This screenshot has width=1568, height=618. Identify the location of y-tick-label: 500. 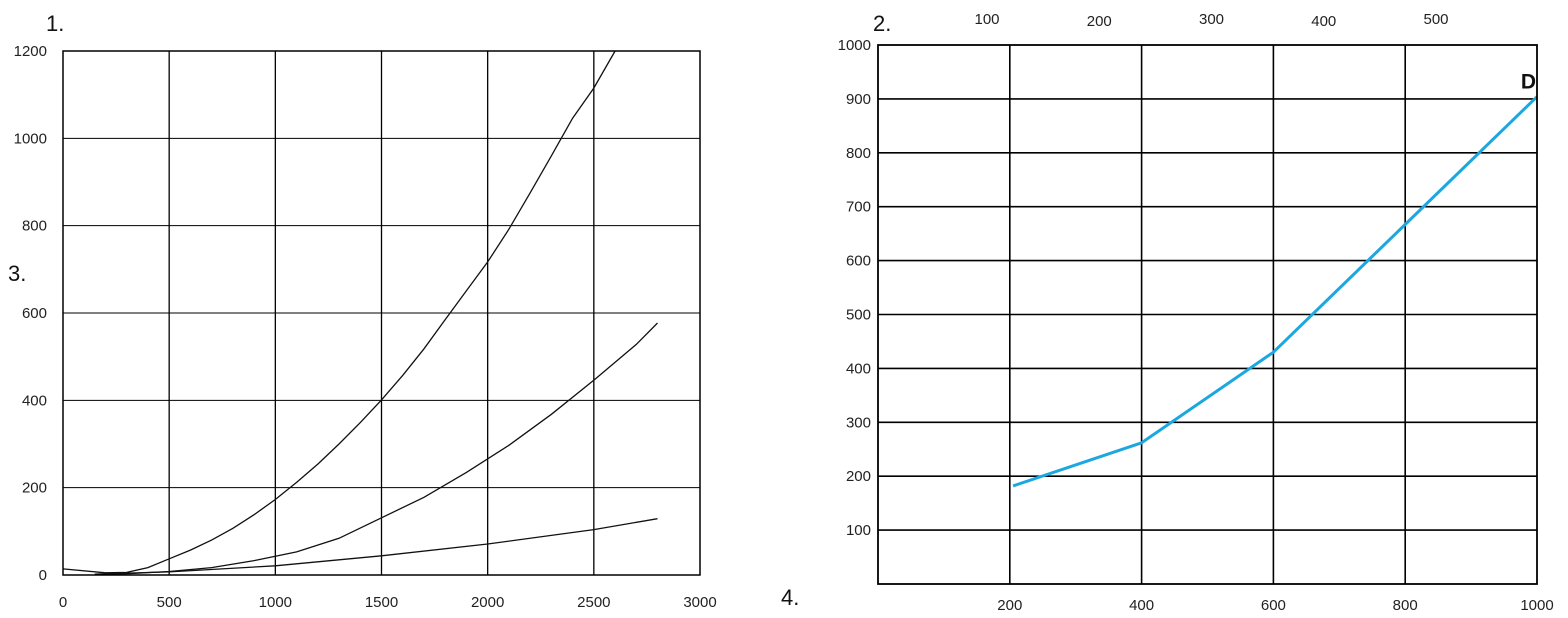
(858, 315).